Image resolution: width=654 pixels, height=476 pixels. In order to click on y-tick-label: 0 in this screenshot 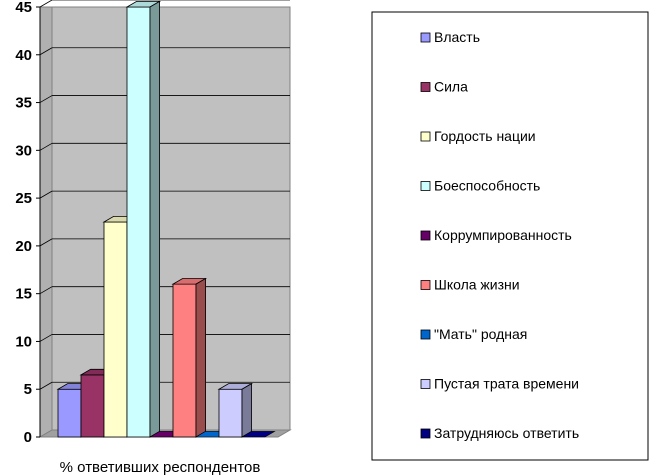, I will do `click(28, 437)`.